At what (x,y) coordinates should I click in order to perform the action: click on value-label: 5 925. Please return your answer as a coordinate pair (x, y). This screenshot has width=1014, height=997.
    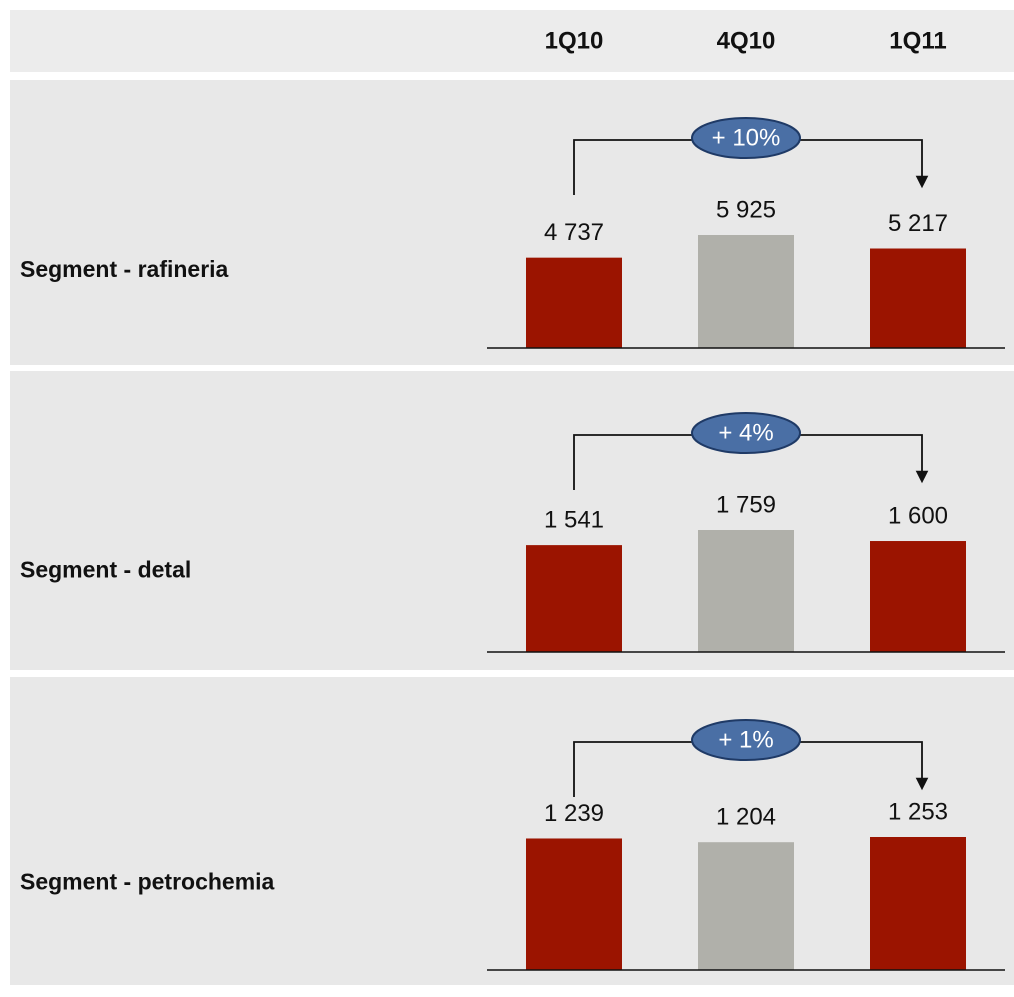
    Looking at the image, I should click on (746, 209).